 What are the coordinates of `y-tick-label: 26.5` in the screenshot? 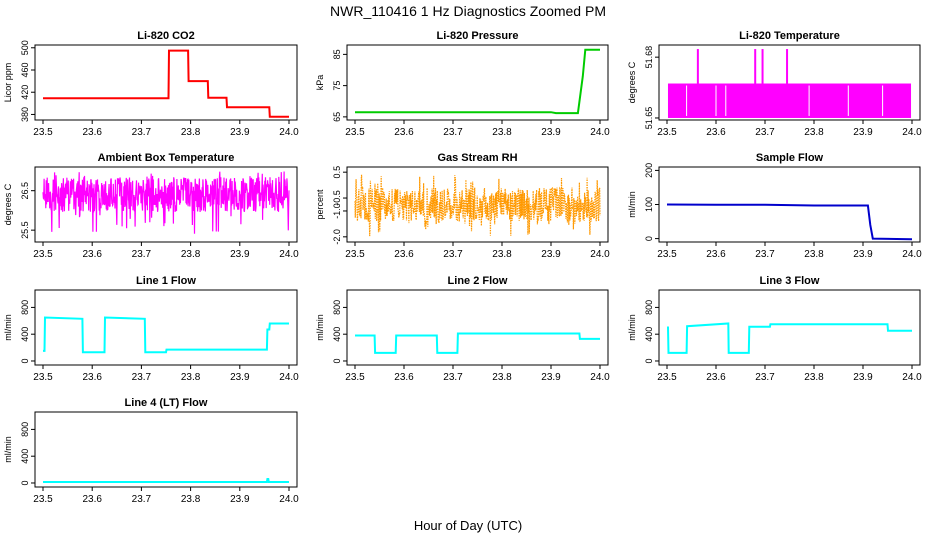 It's located at (25, 191).